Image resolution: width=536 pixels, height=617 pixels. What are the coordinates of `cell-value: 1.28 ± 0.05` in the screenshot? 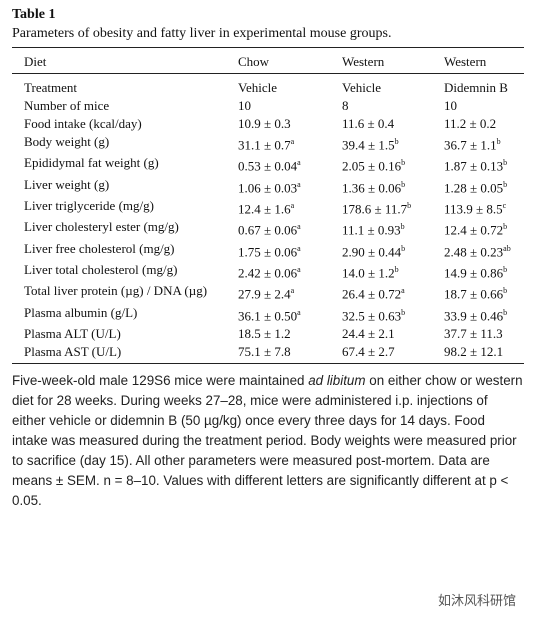 It's located at (474, 187).